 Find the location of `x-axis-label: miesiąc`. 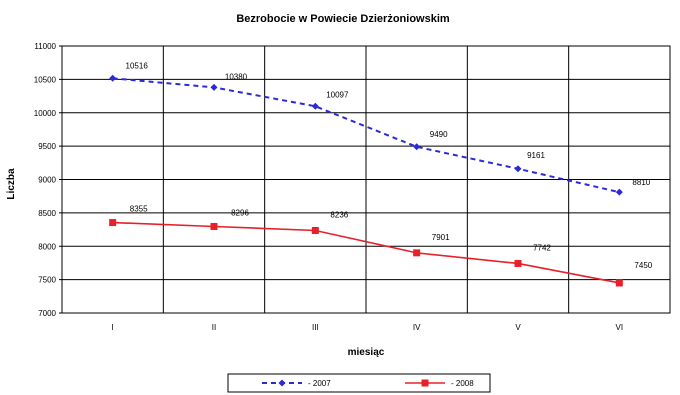

x-axis-label: miesiąc is located at coordinates (366, 352).